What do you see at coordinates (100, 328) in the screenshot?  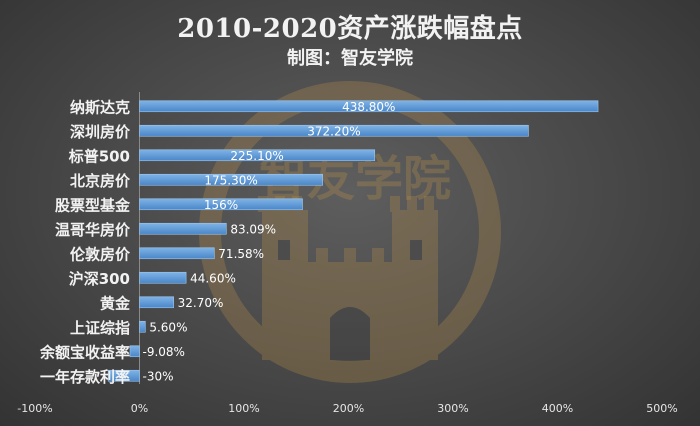 I see `category-label: 上证综指` at bounding box center [100, 328].